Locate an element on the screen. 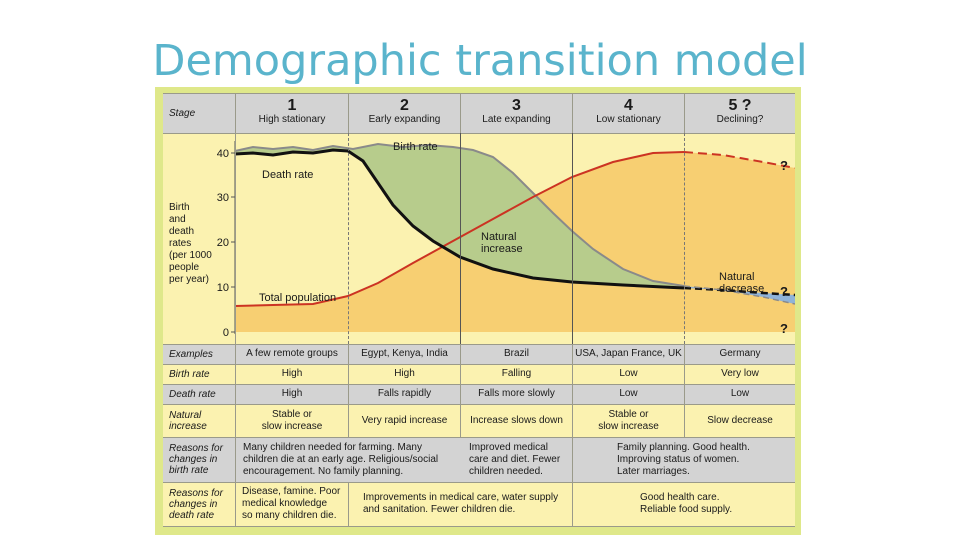 This screenshot has height=540, width=960. death-rate-band is located at coordinates (479, 394).